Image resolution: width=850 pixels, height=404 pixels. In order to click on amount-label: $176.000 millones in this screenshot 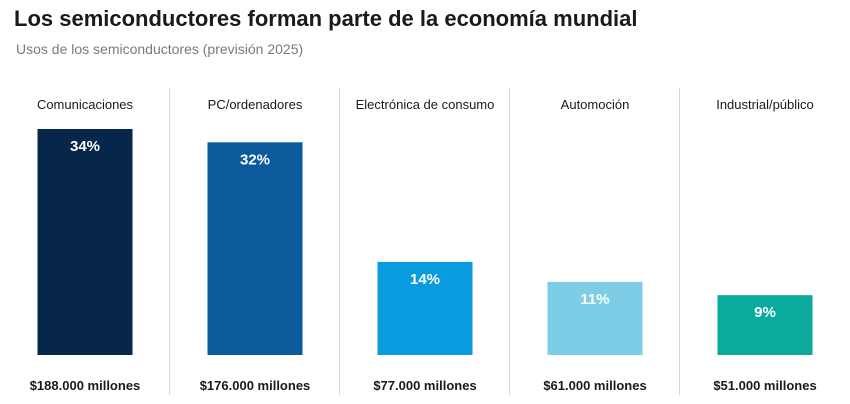, I will do `click(255, 385)`.